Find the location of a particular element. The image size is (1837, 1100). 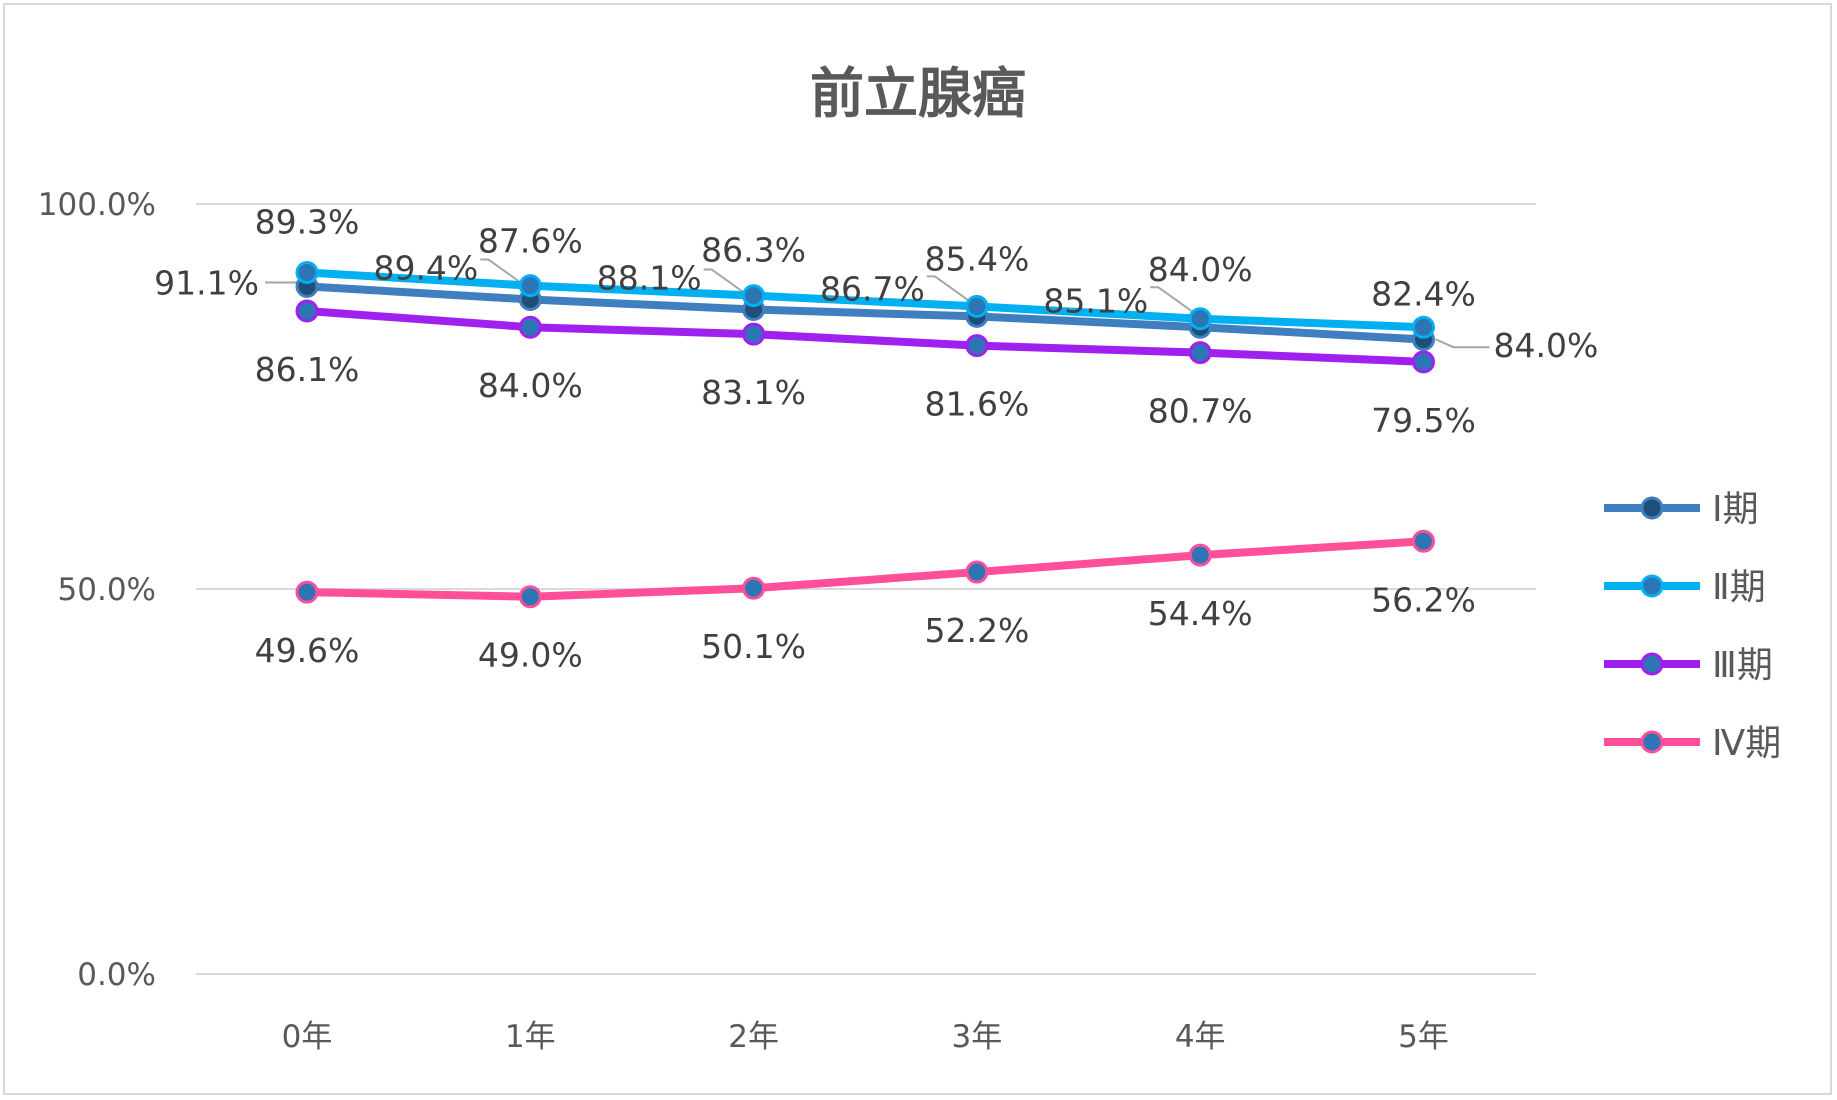

x-tick-label: 4年 is located at coordinates (1200, 1037).